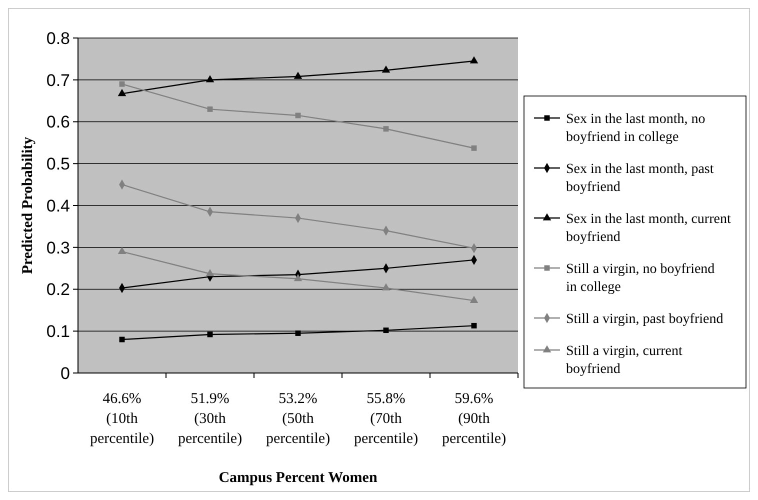  Describe the element at coordinates (648, 228) in the screenshot. I see `legend-label: Sex in the last month, current boyfriend` at that location.